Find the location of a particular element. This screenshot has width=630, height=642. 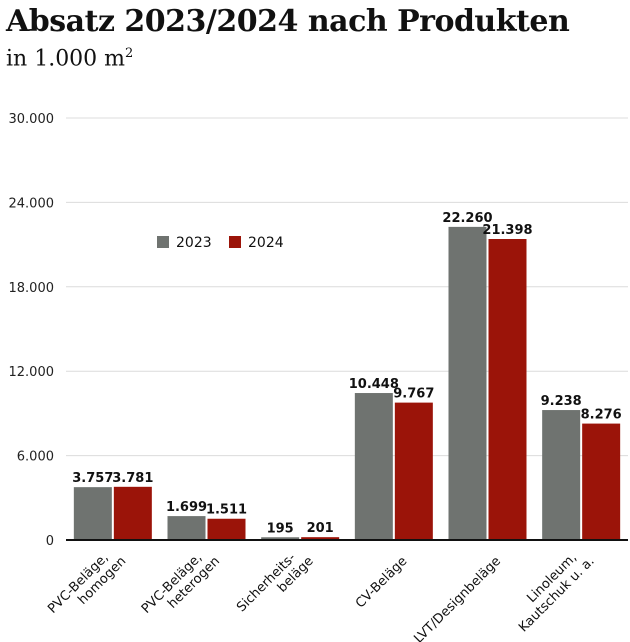

data-label: 10.448 is located at coordinates (374, 384).